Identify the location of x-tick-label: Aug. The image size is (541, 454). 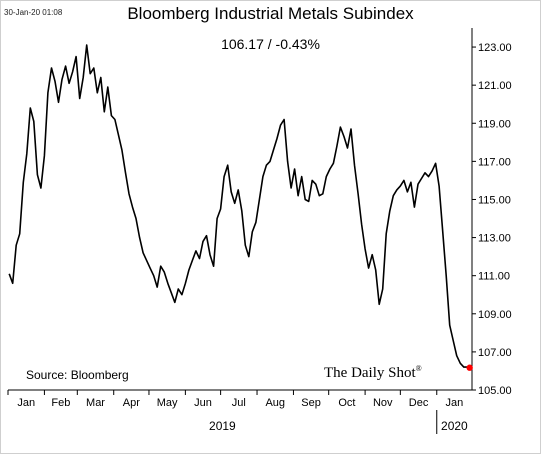
(275, 403).